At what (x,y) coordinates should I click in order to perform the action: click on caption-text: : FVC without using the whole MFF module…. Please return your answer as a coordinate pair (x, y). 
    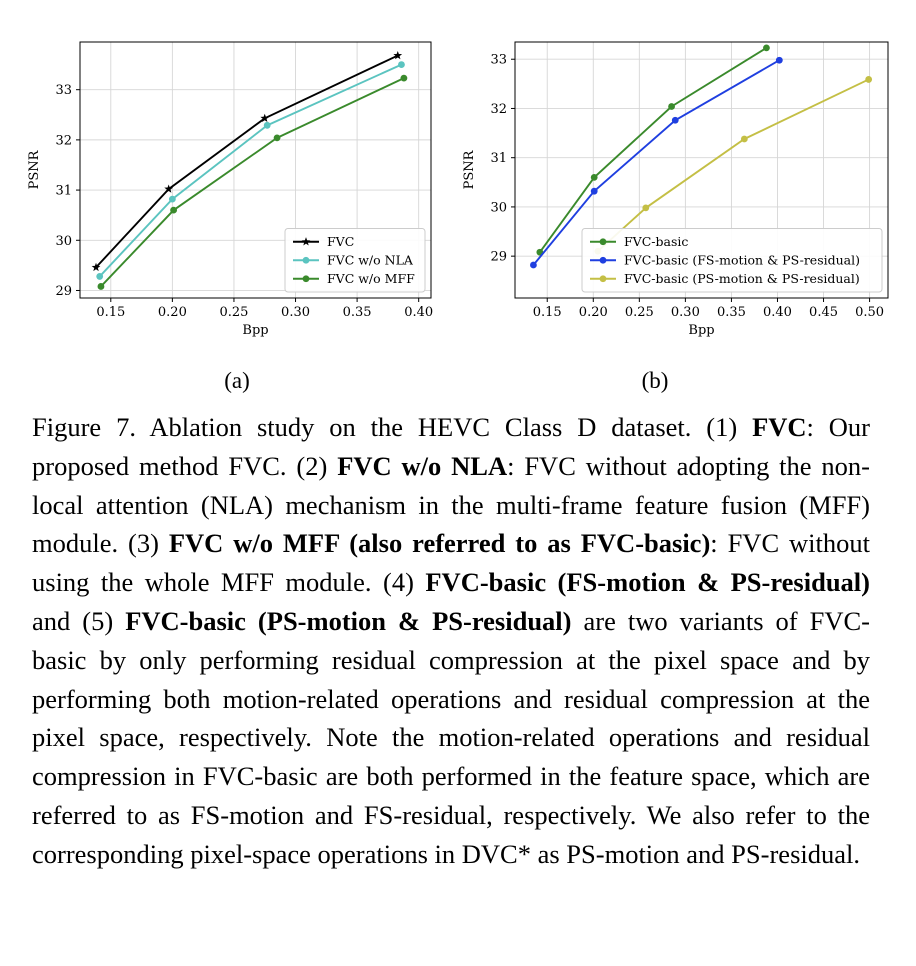
    Looking at the image, I should click on (451, 563).